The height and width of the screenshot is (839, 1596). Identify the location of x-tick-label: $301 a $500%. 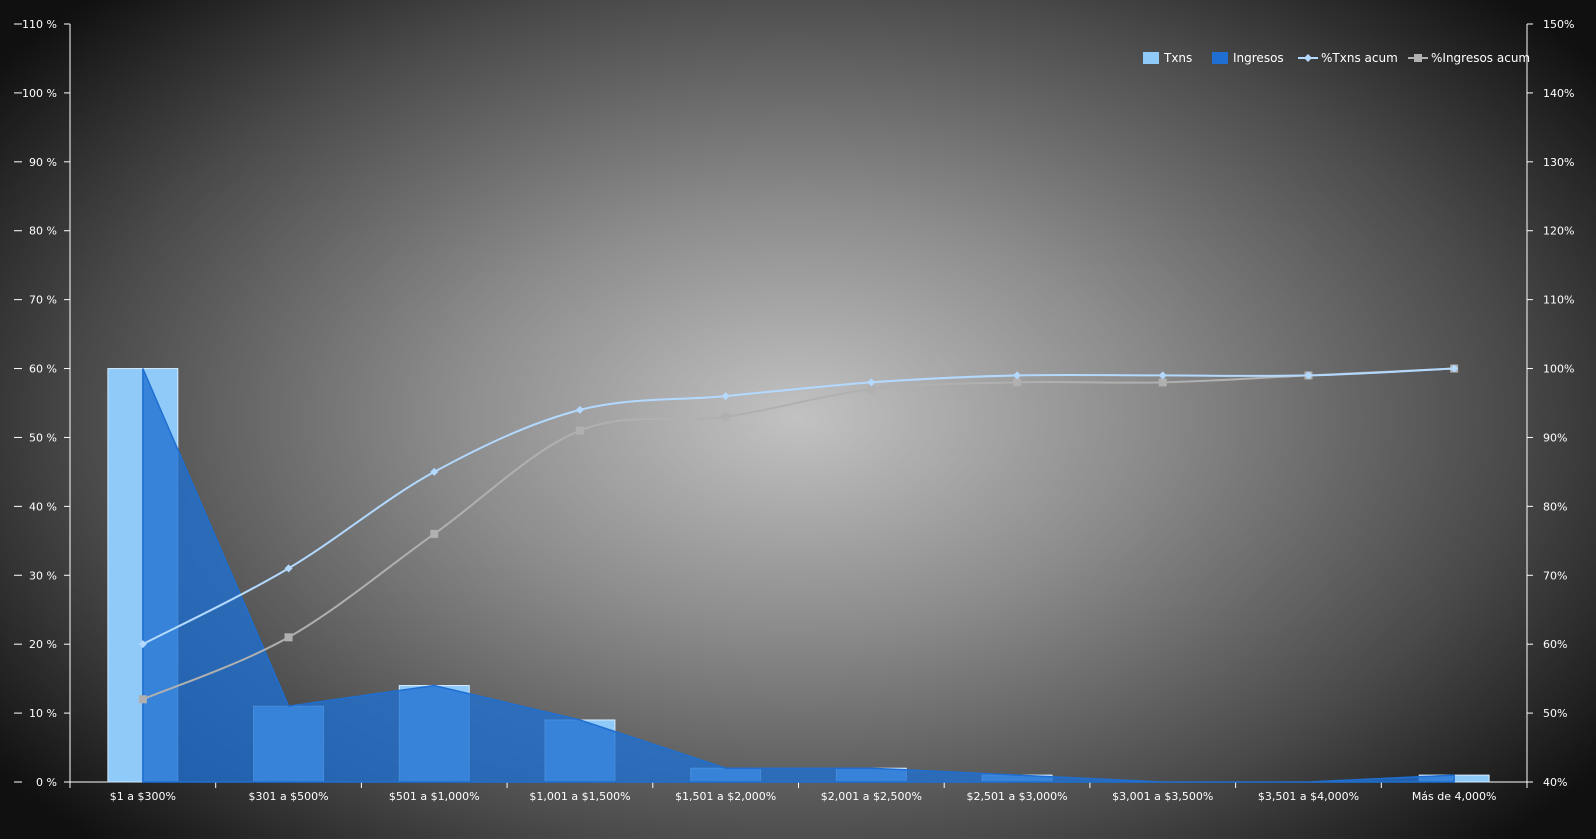
(288, 796).